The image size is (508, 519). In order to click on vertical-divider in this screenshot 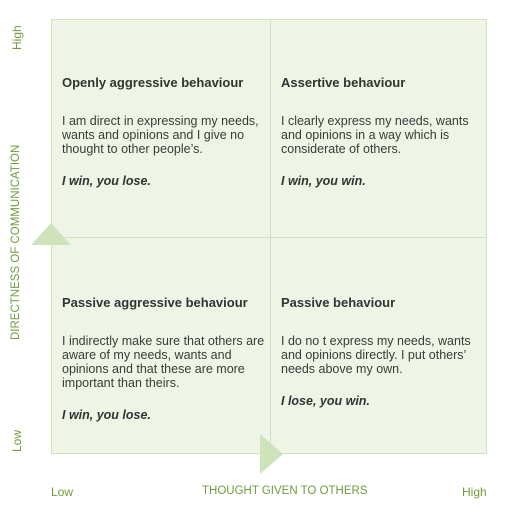, I will do `click(270, 236)`.